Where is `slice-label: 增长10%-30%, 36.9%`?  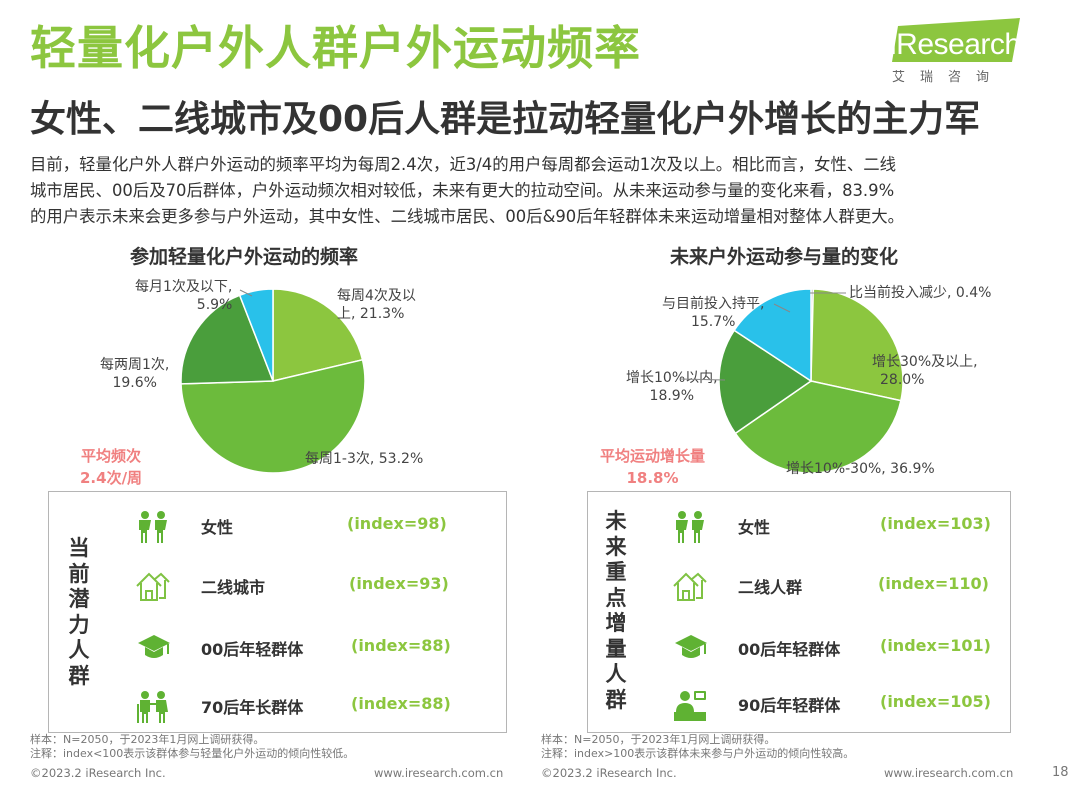
slice-label: 增长10%-30%, 36.9% is located at coordinates (860, 469).